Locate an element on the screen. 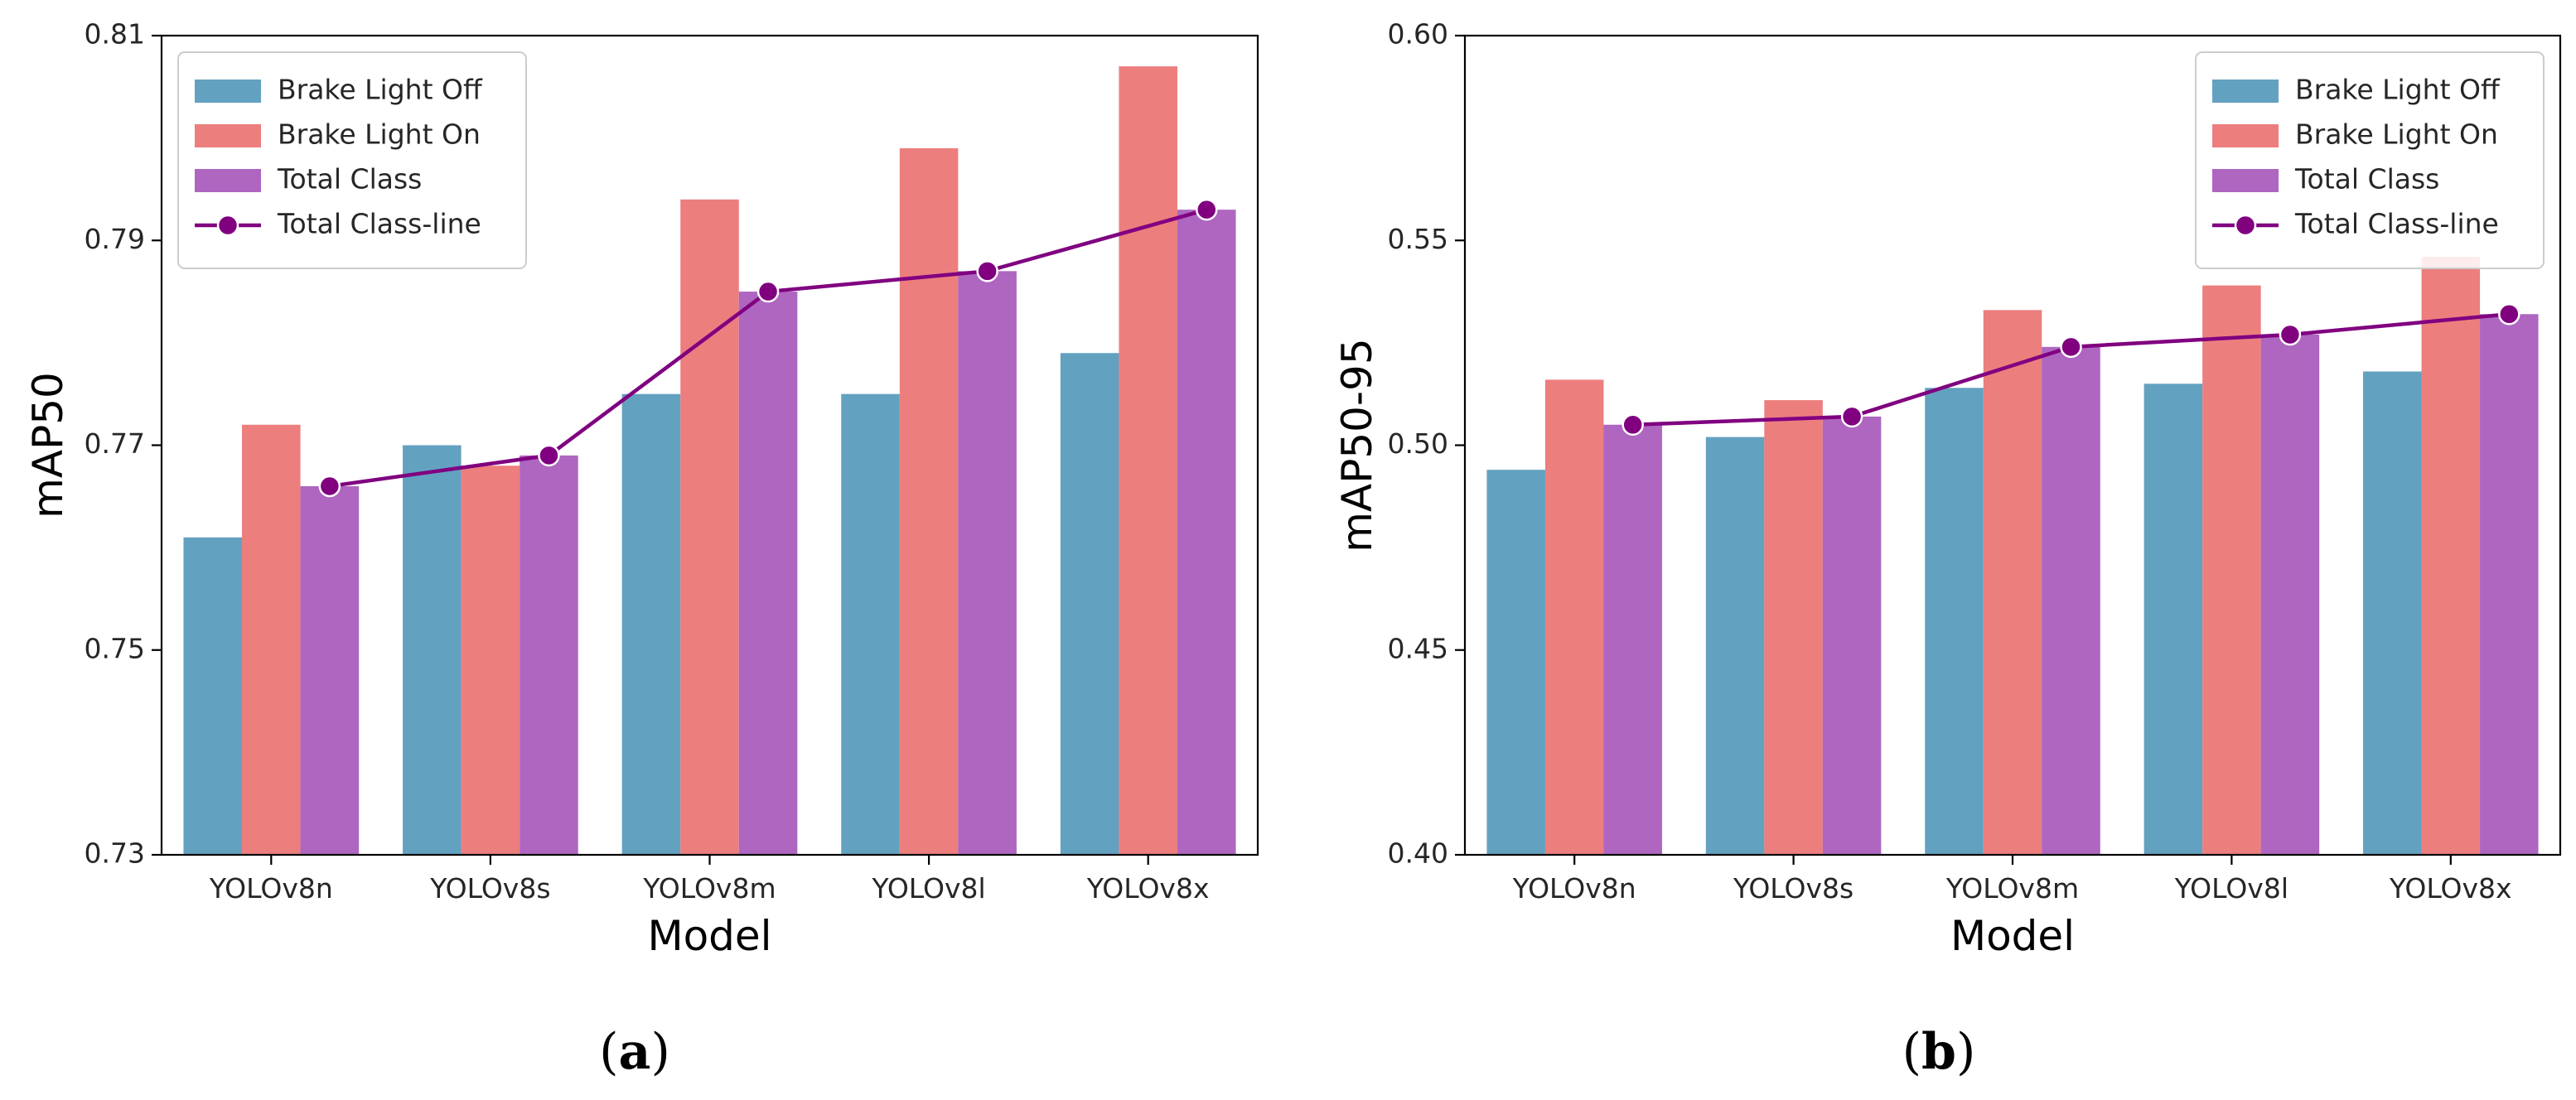 The height and width of the screenshot is (1100, 2576). y-axis-label: mAP50-95 is located at coordinates (1357, 445).